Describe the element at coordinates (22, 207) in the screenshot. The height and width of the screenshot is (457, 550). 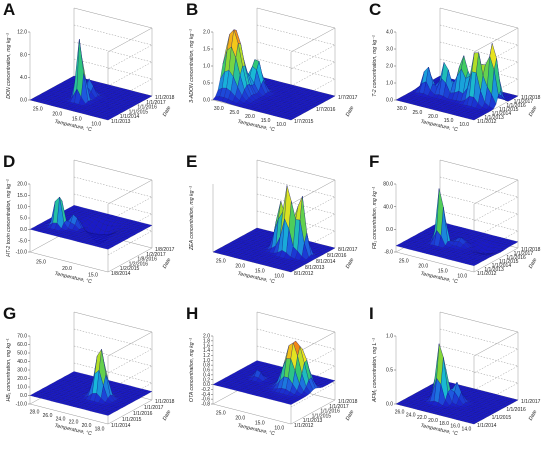
I see `z-tick-label: 10.0` at that location.